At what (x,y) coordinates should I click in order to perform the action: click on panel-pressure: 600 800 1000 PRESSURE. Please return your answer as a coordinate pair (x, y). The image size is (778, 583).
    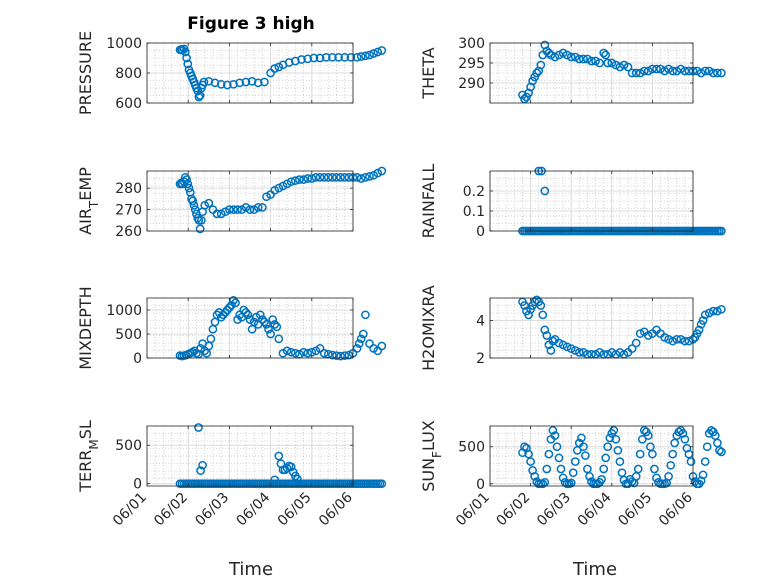
    Looking at the image, I should click on (231, 73).